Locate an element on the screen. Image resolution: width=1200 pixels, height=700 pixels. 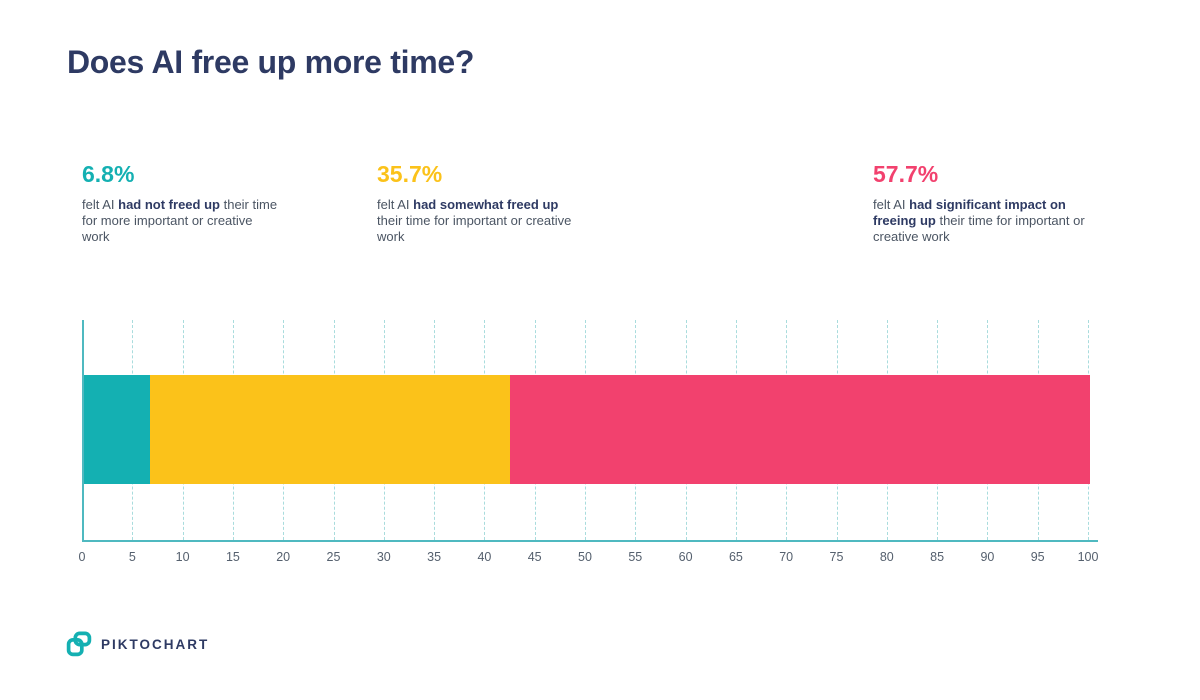
x-tick-label: 45 is located at coordinates (534, 557).